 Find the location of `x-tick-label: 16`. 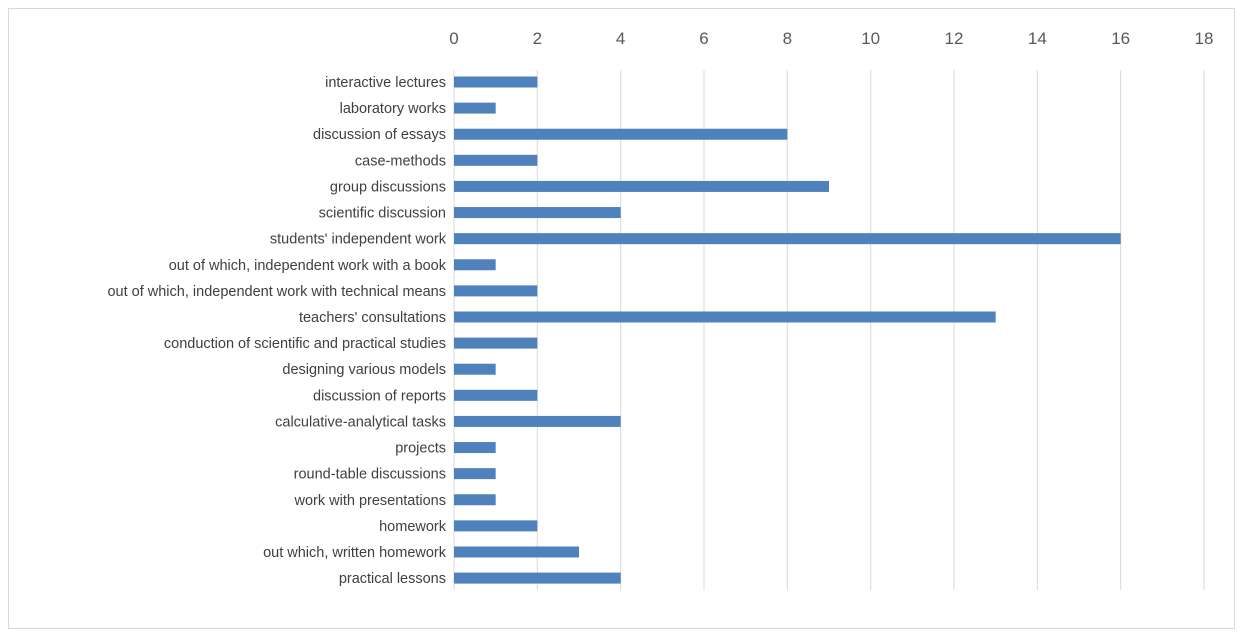

x-tick-label: 16 is located at coordinates (1120, 38).